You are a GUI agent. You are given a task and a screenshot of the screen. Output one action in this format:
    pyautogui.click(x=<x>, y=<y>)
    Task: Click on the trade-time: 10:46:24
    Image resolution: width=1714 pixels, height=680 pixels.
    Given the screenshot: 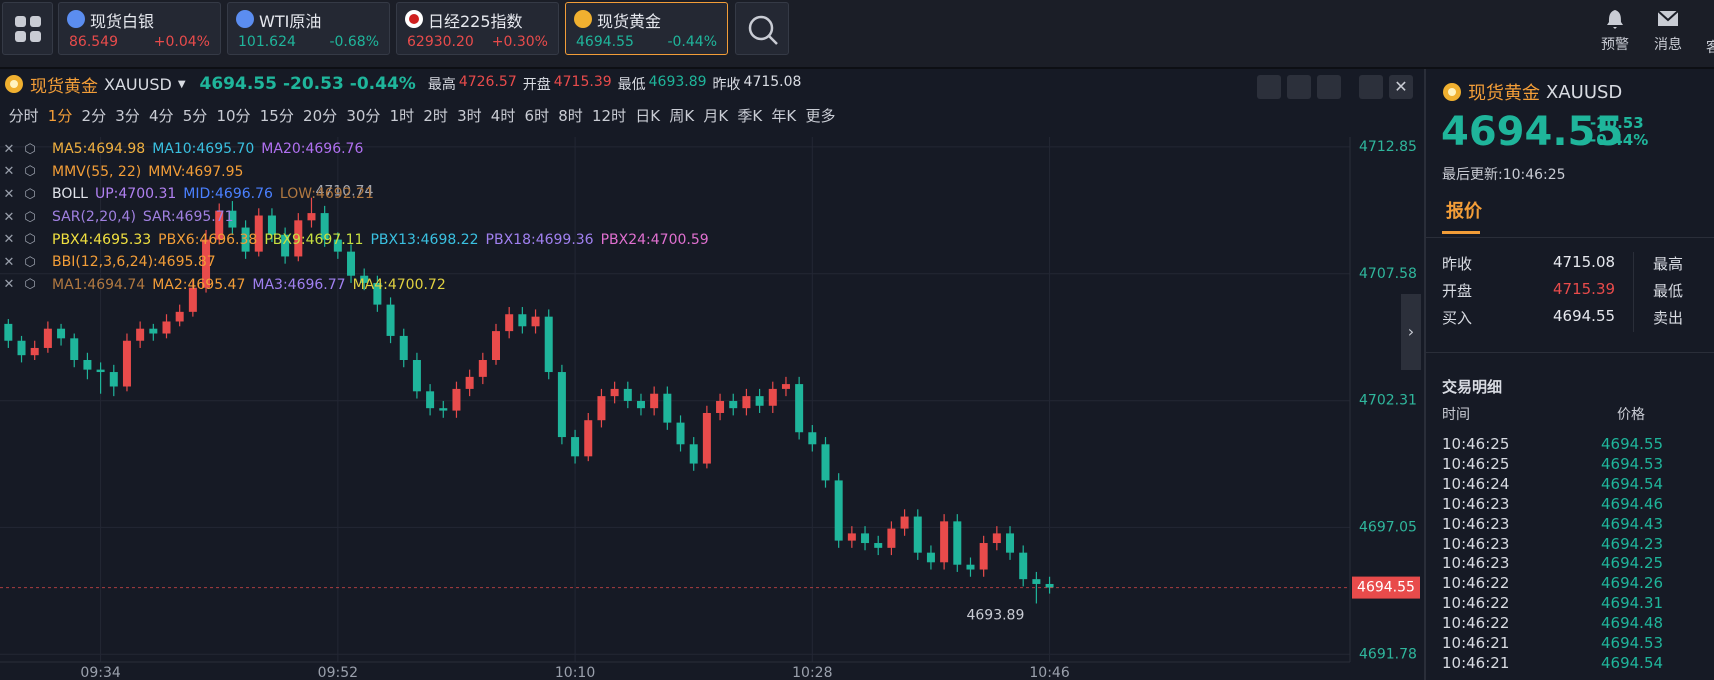 What is the action you would take?
    pyautogui.click(x=1476, y=483)
    